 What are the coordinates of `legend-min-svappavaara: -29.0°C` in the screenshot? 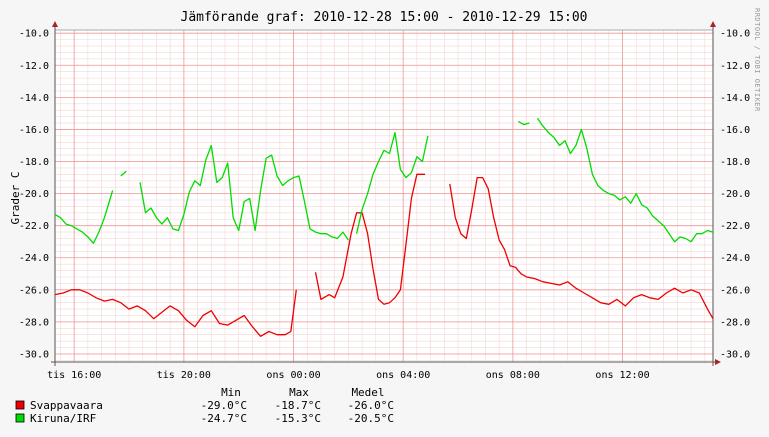 It's located at (224, 405).